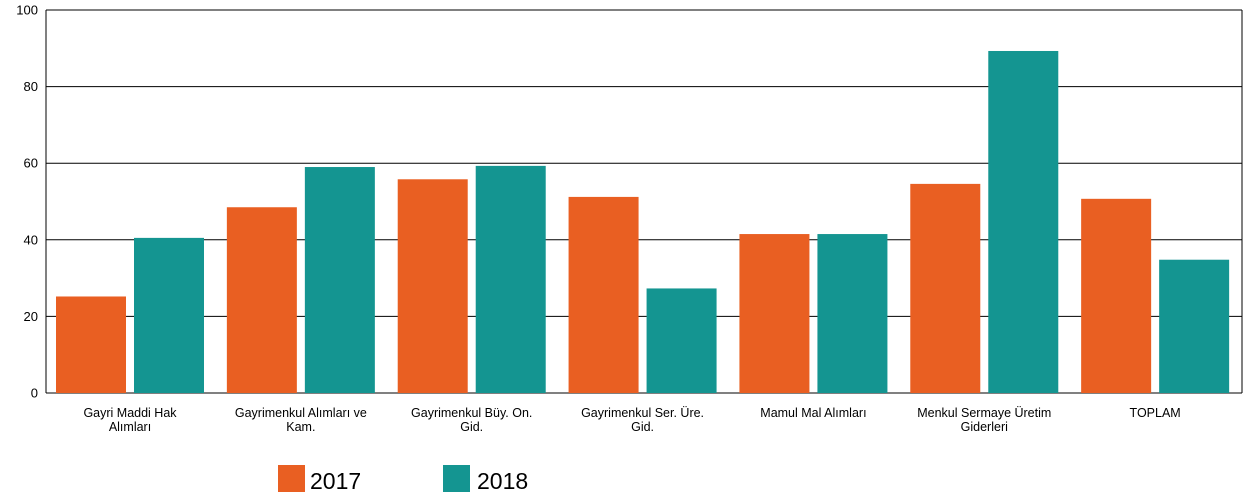 This screenshot has height=492, width=1248. I want to click on x-category-label: Gayrimenkul Ser. Üre. Gid., so click(642, 420).